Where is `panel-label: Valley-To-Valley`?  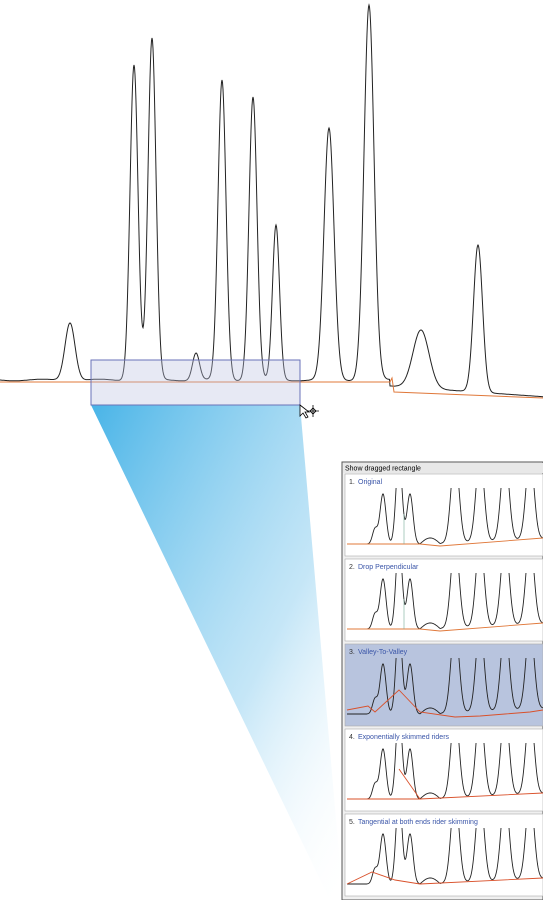 panel-label: Valley-To-Valley is located at coordinates (383, 652).